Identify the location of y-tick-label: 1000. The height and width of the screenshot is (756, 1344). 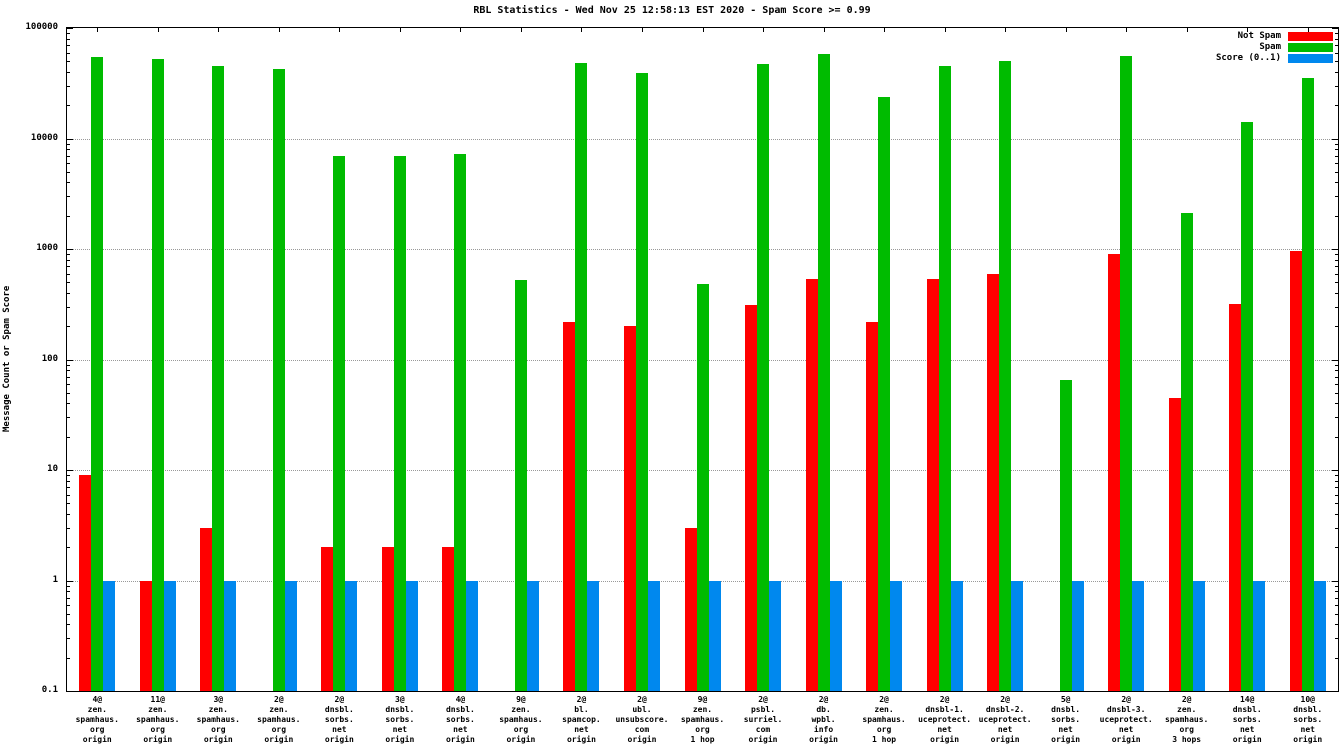
(47, 248).